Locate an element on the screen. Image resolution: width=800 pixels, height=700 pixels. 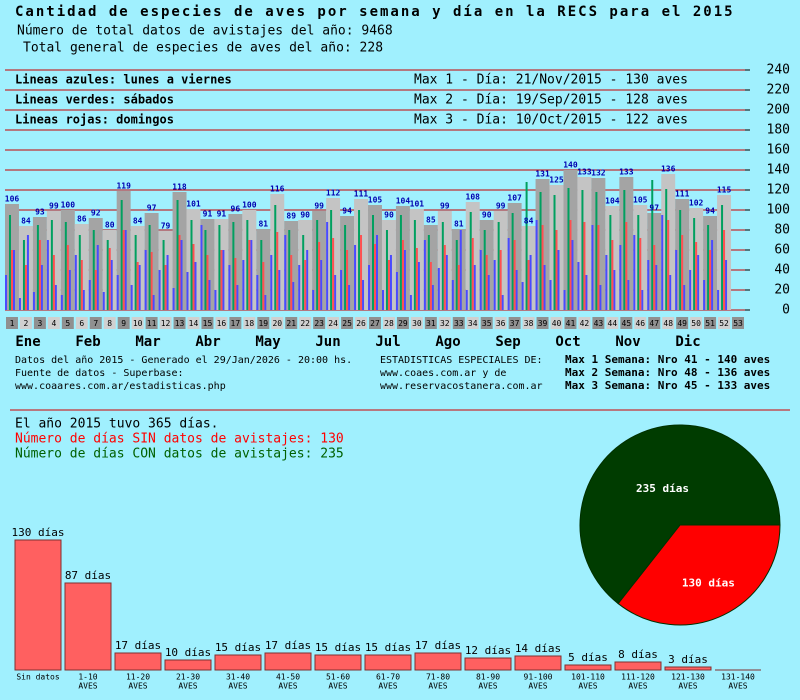
month-label: Oct is located at coordinates (567, 342).